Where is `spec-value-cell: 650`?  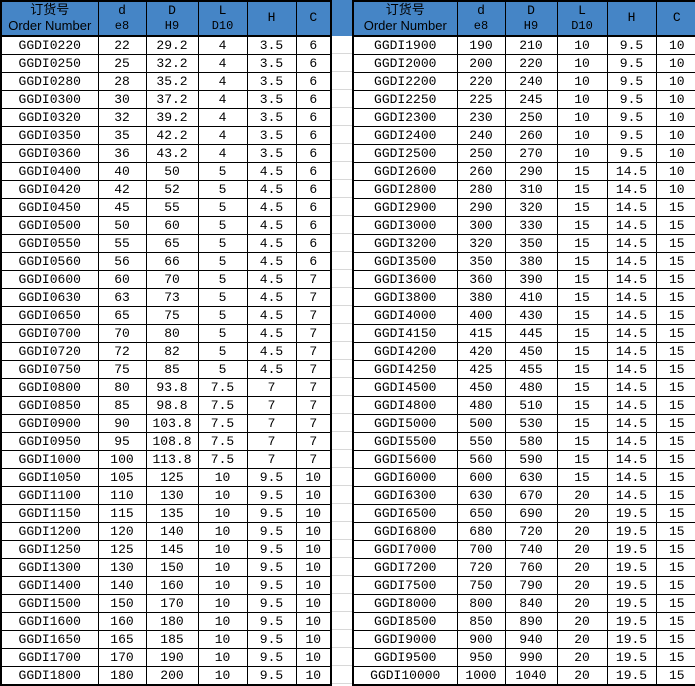 spec-value-cell: 650 is located at coordinates (481, 513).